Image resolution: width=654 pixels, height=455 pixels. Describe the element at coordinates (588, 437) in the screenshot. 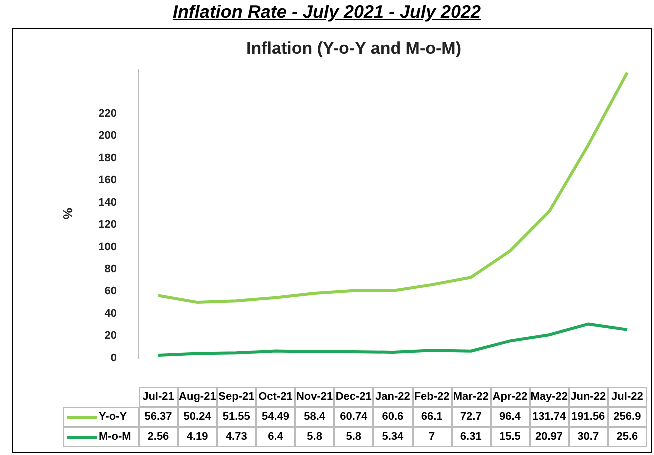

I see `data-label: 30.7` at that location.